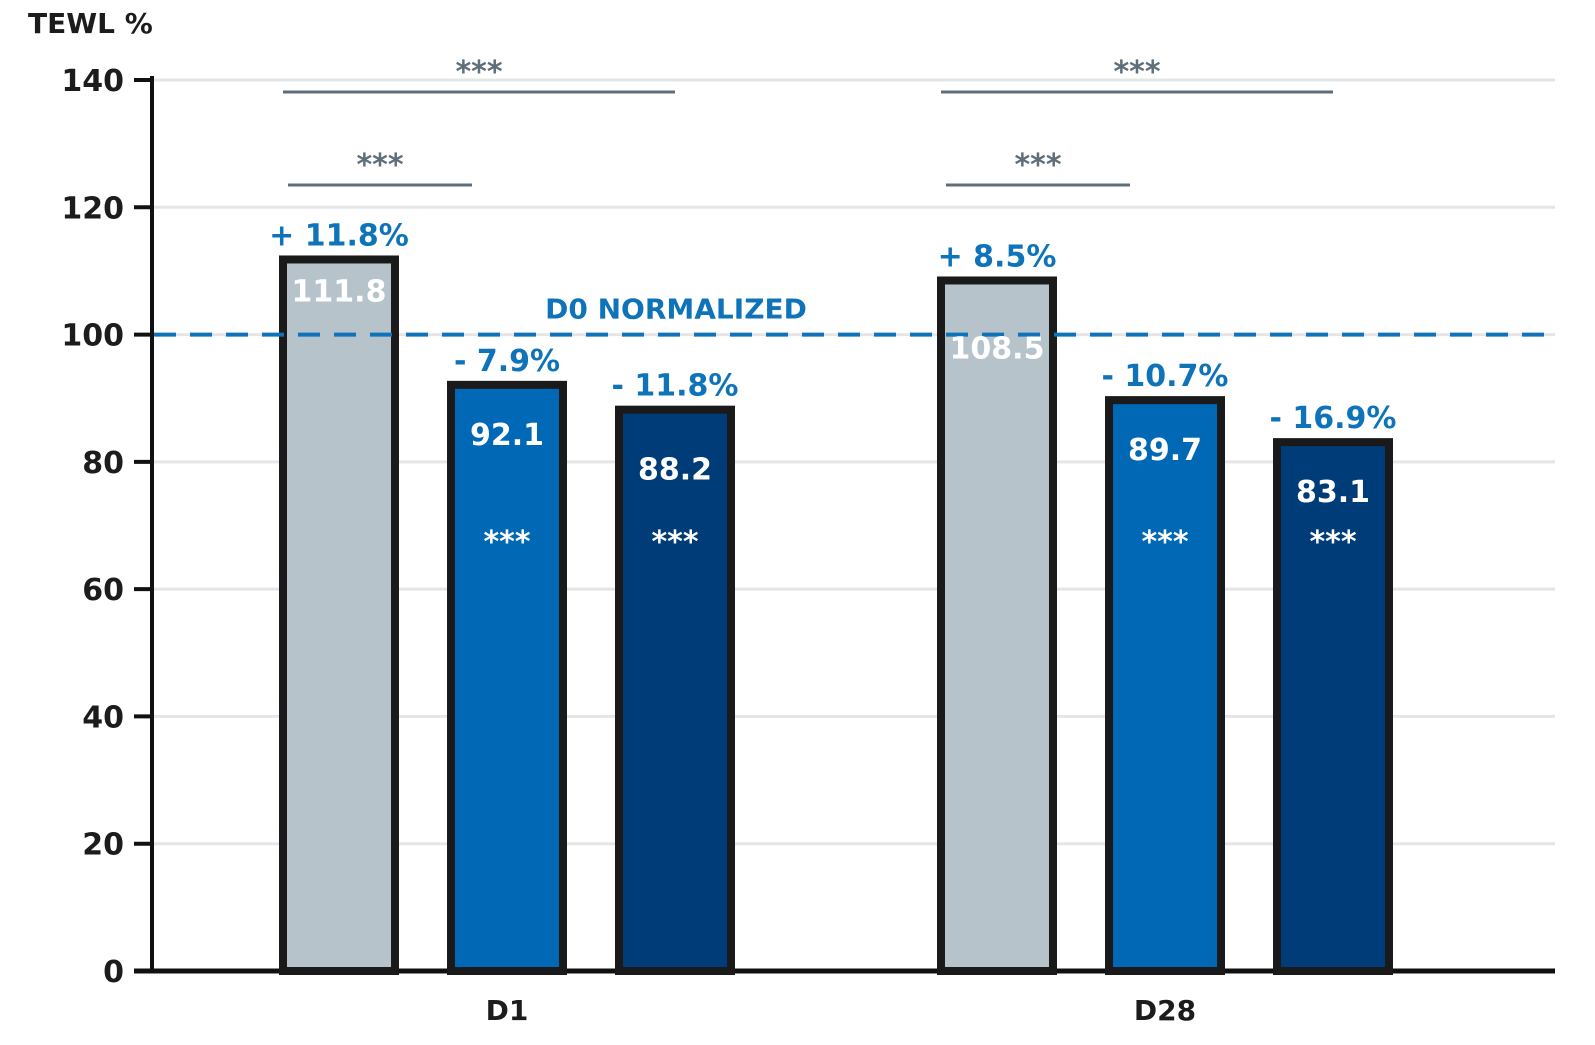 The image size is (1595, 1045). What do you see at coordinates (675, 386) in the screenshot?
I see `bar-change-label: - 11.8%` at bounding box center [675, 386].